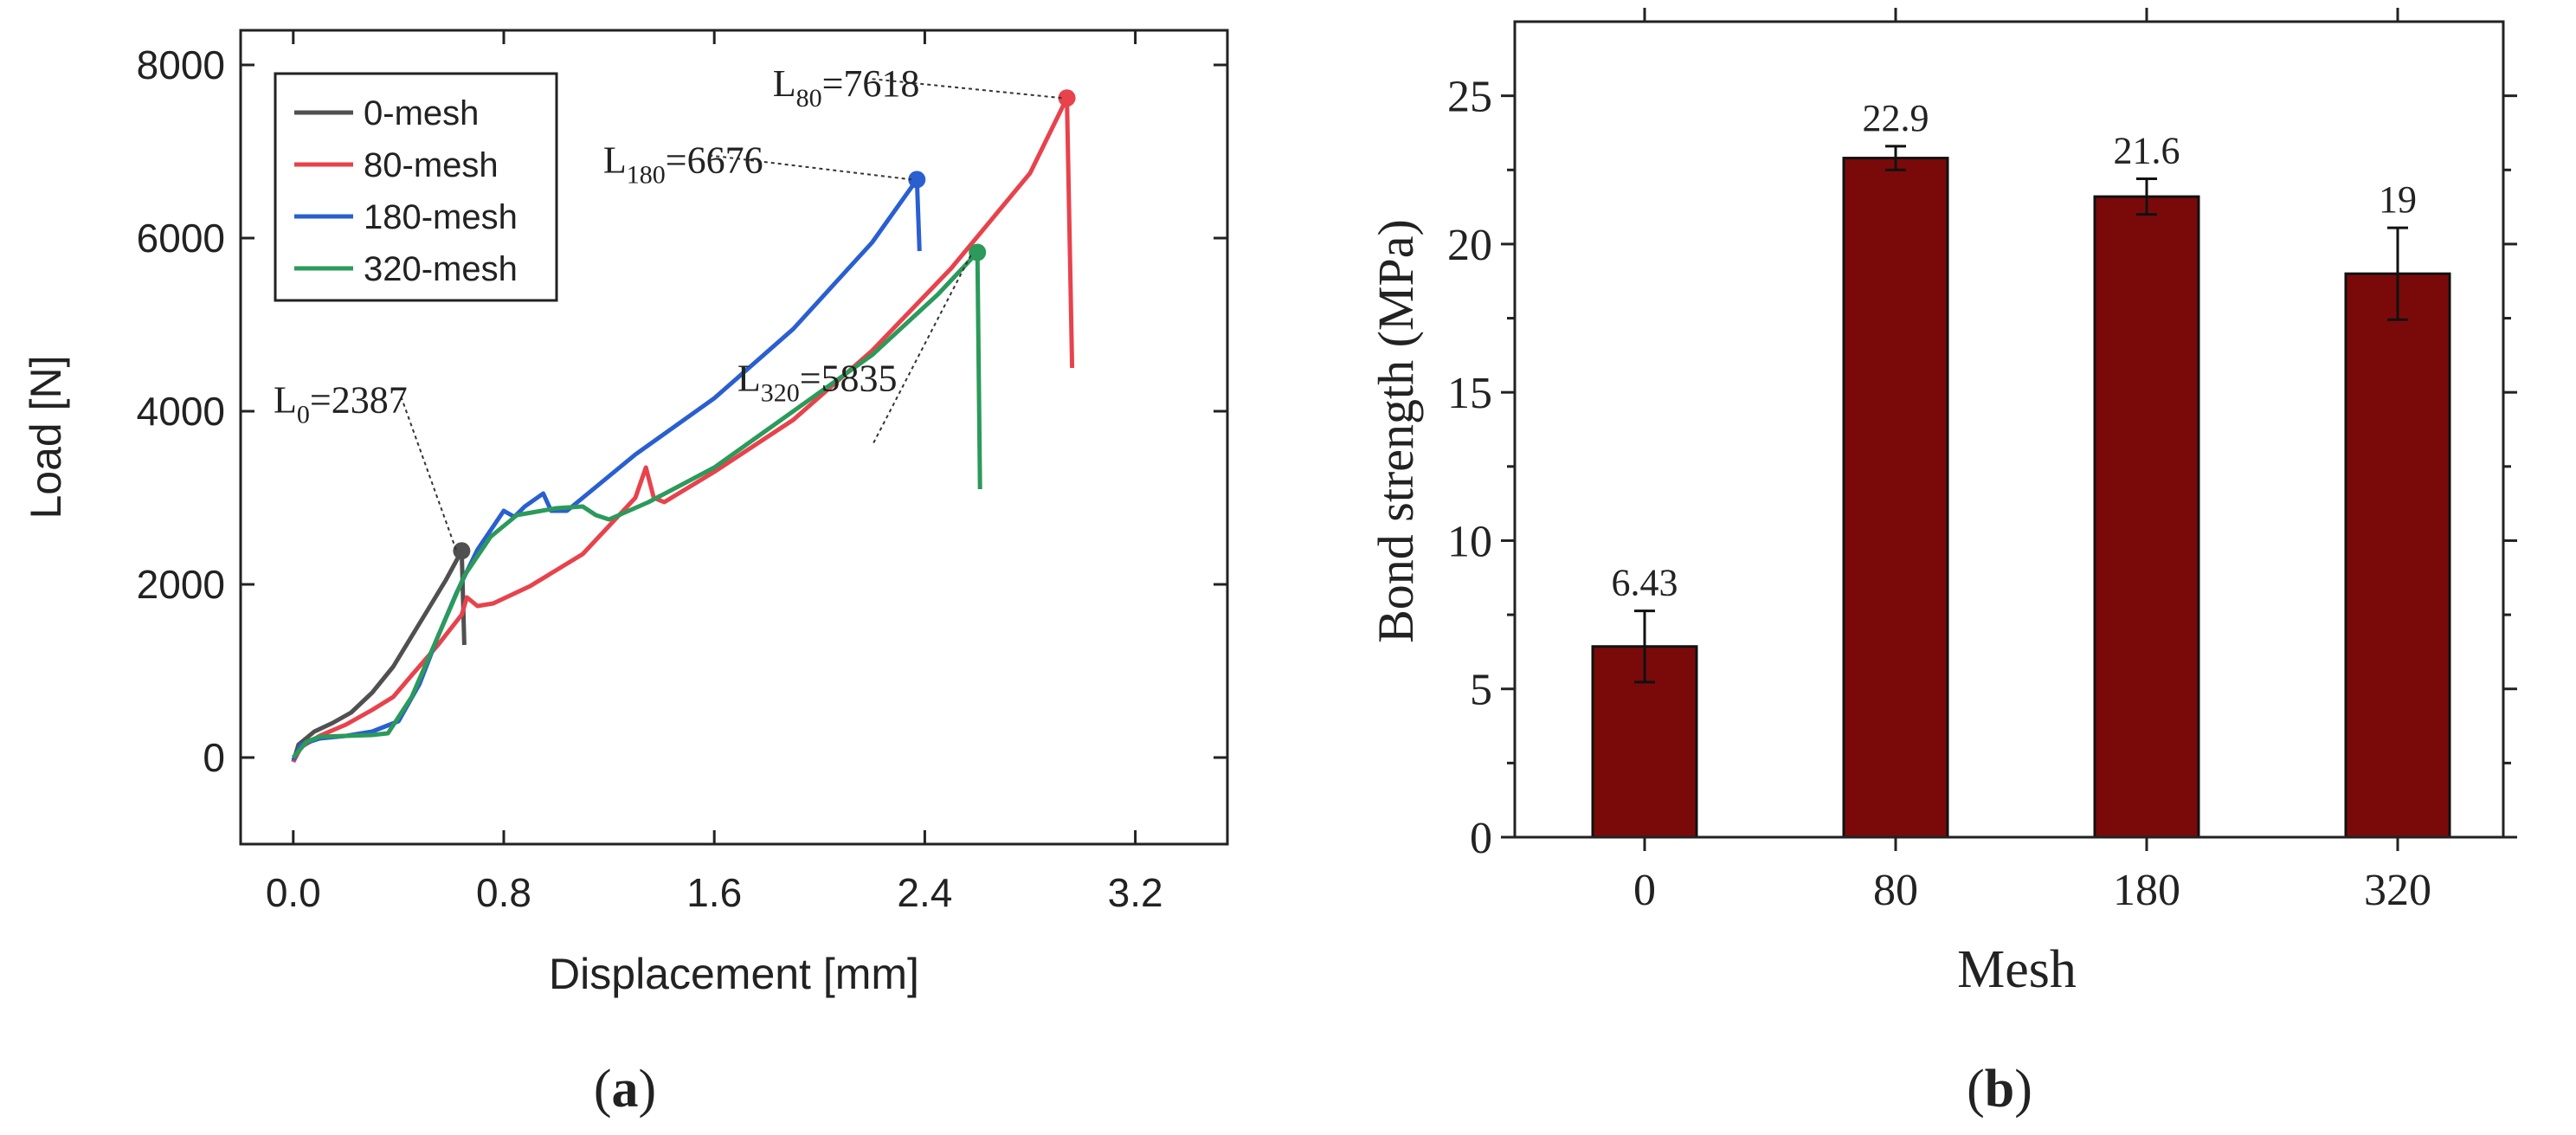 The height and width of the screenshot is (1135, 2576). Describe the element at coordinates (293, 892) in the screenshot. I see `chart-a-xtick-label-0: 0.0` at that location.